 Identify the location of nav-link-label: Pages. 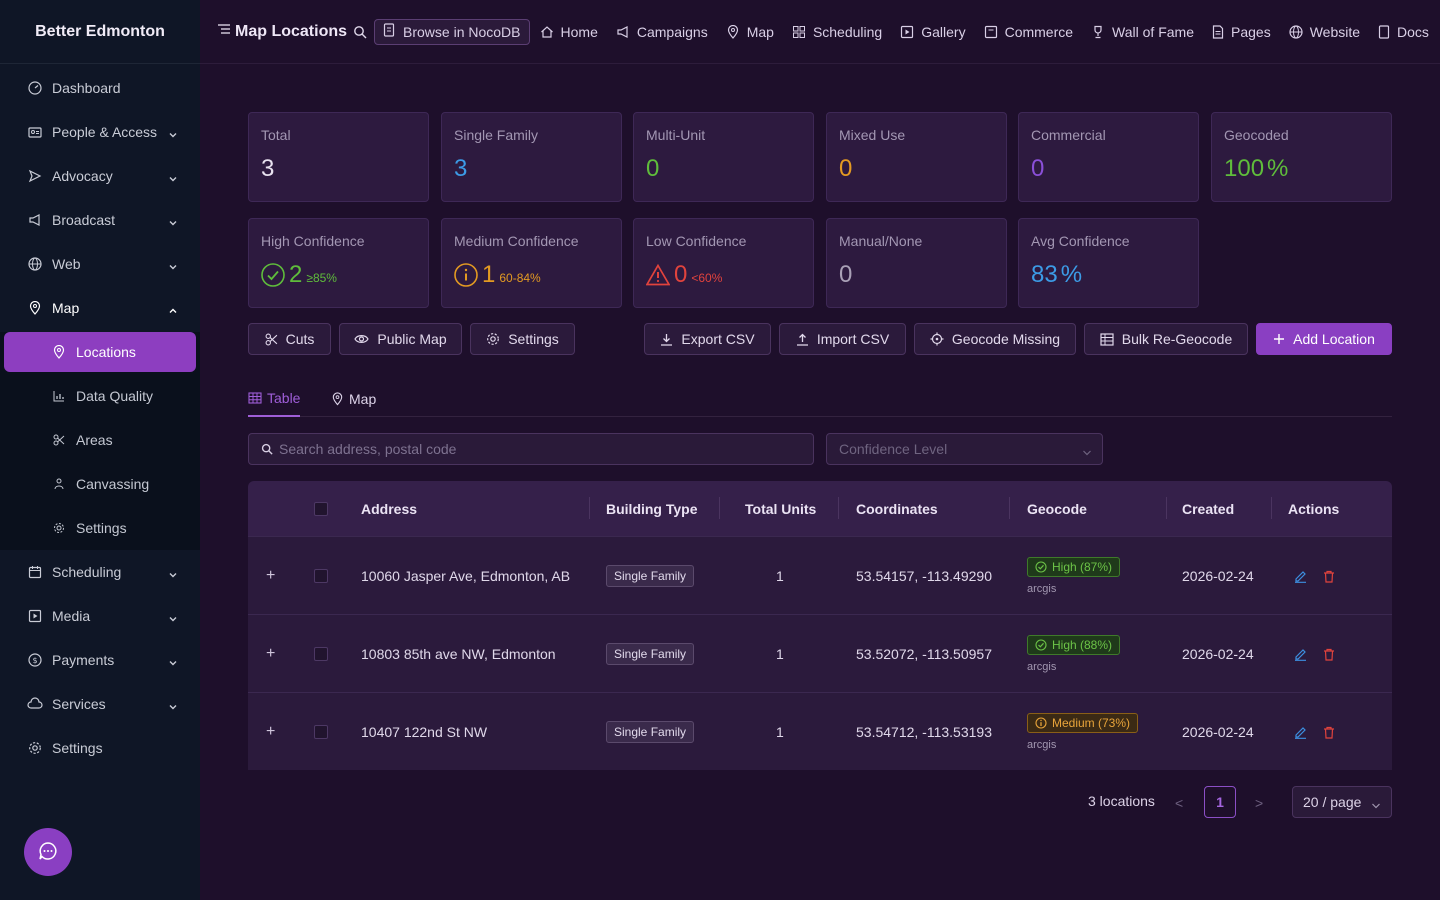
(1251, 31).